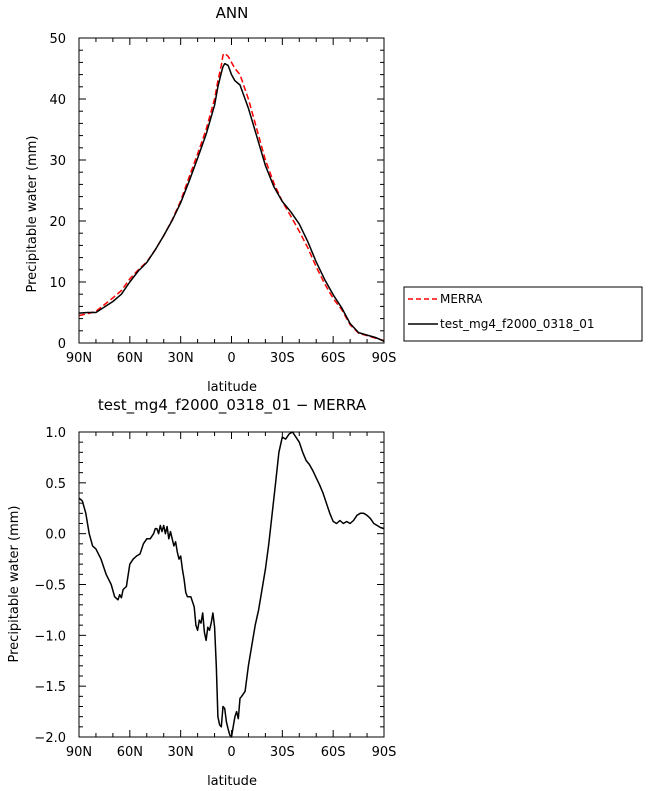 Image resolution: width=648 pixels, height=791 pixels. I want to click on y-tick-label: −2.0, so click(50, 738).